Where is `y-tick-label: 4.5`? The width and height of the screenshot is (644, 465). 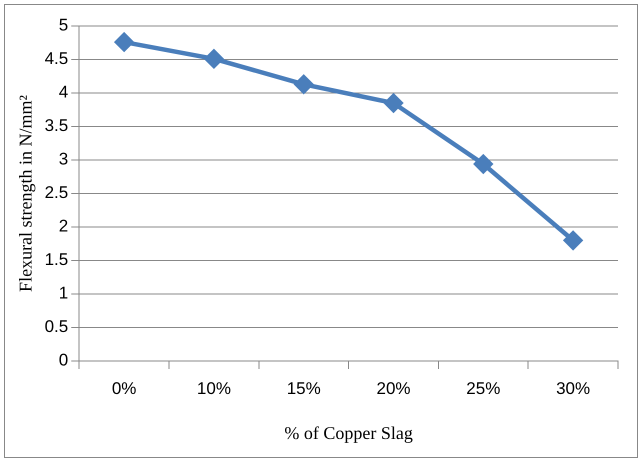 y-tick-label: 4.5 is located at coordinates (56, 58).